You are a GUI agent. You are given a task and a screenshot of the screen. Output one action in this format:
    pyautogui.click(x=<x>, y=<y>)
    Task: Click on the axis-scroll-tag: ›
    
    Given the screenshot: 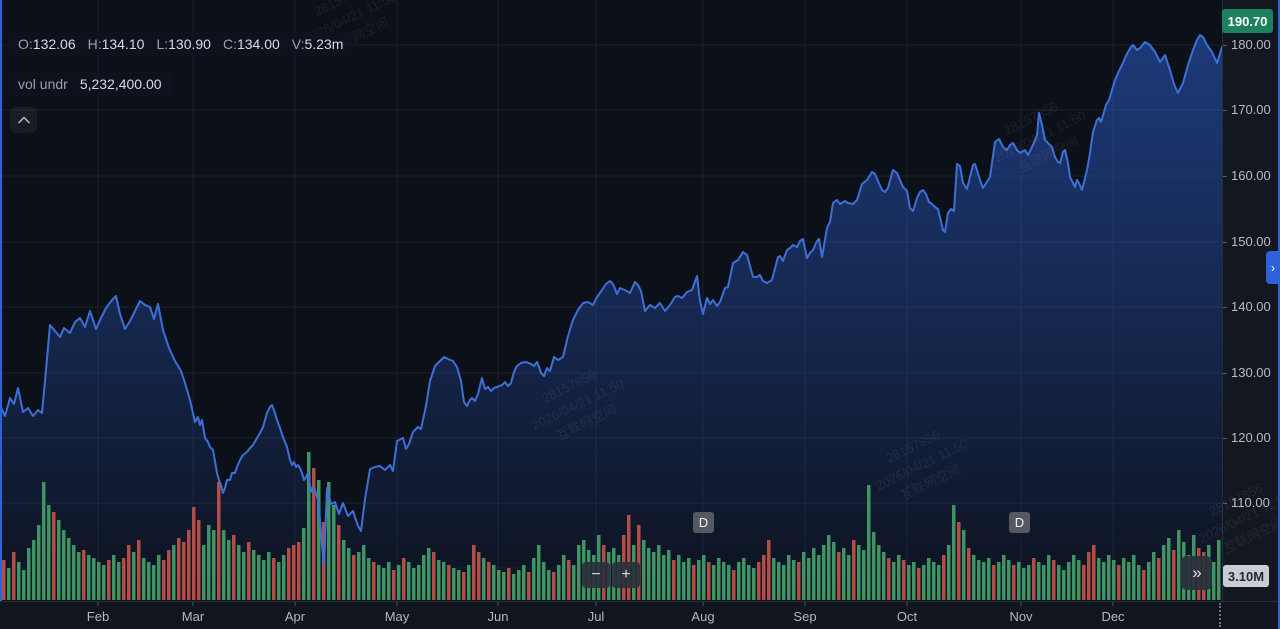 What is the action you would take?
    pyautogui.click(x=1273, y=267)
    